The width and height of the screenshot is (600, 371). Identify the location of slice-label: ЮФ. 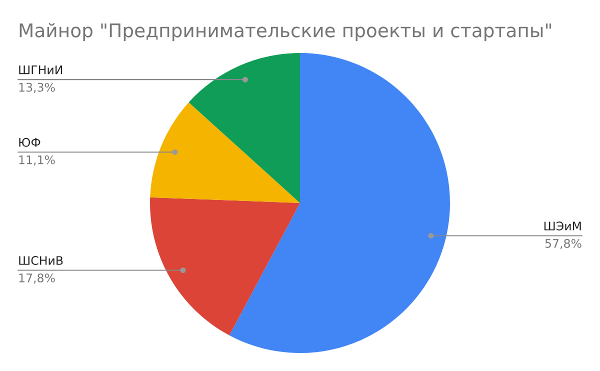
(29, 142).